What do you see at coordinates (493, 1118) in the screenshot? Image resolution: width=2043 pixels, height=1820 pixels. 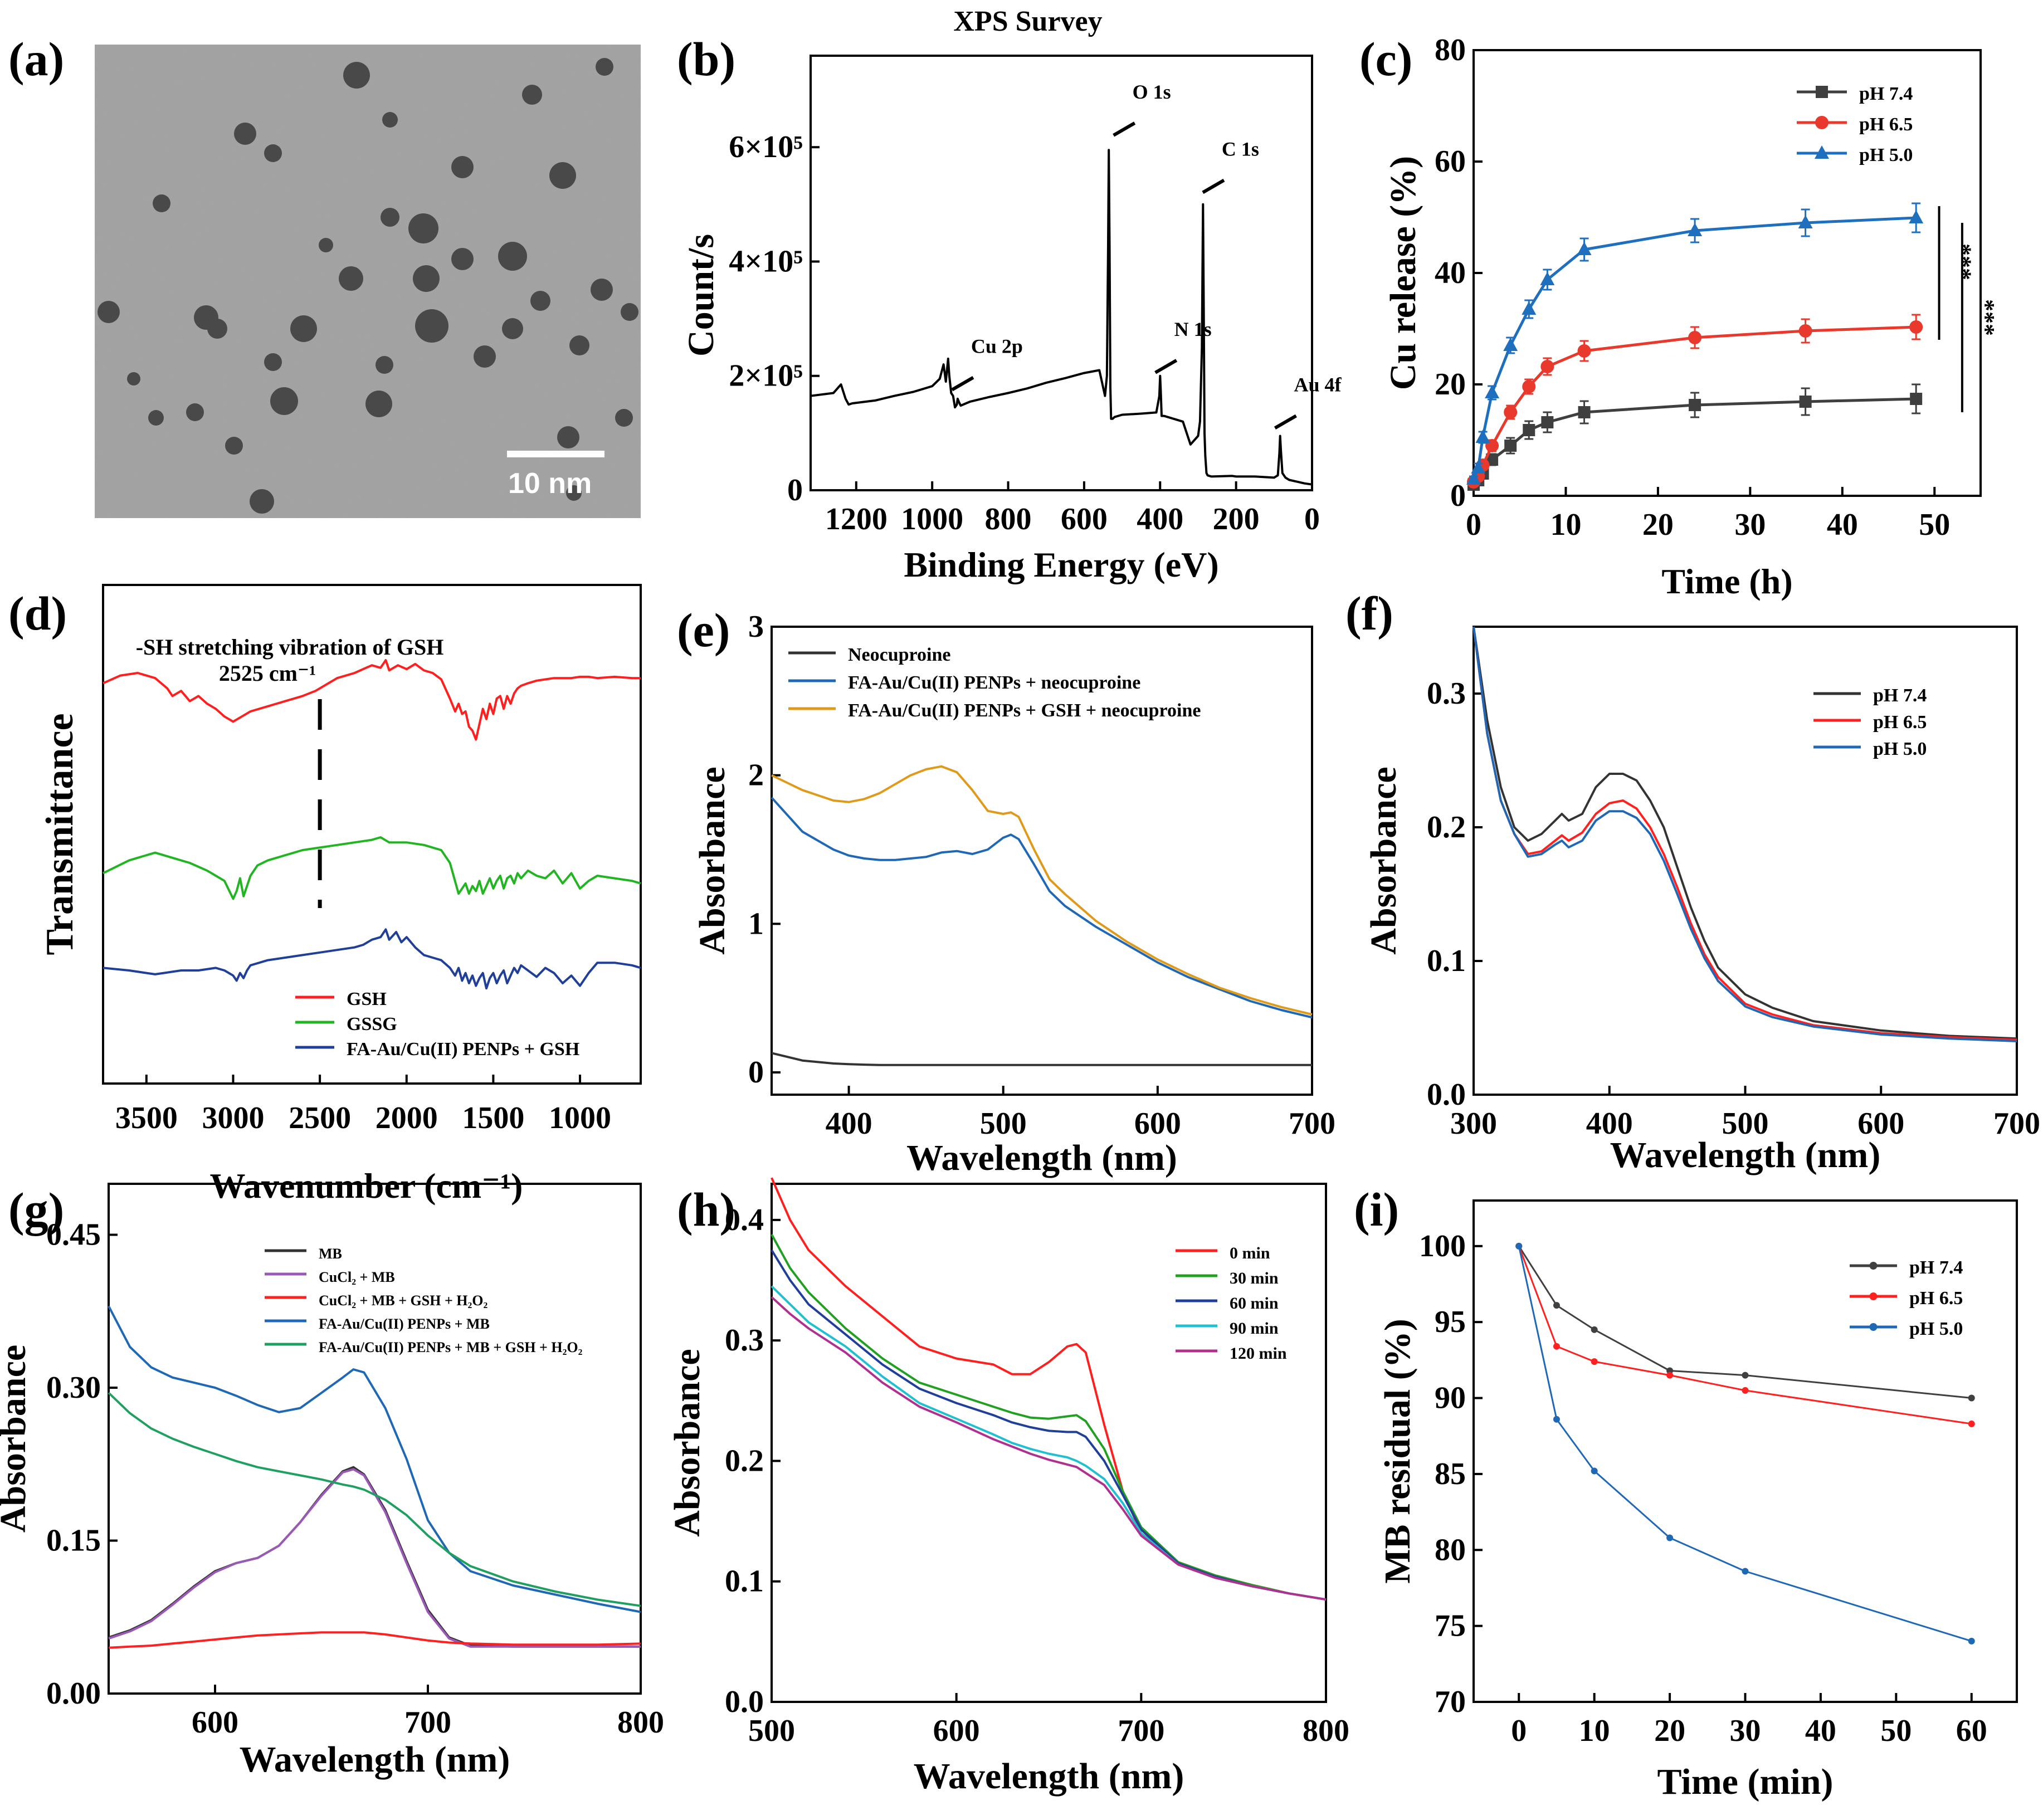 I see `chart-d-xtick-label: 1500` at bounding box center [493, 1118].